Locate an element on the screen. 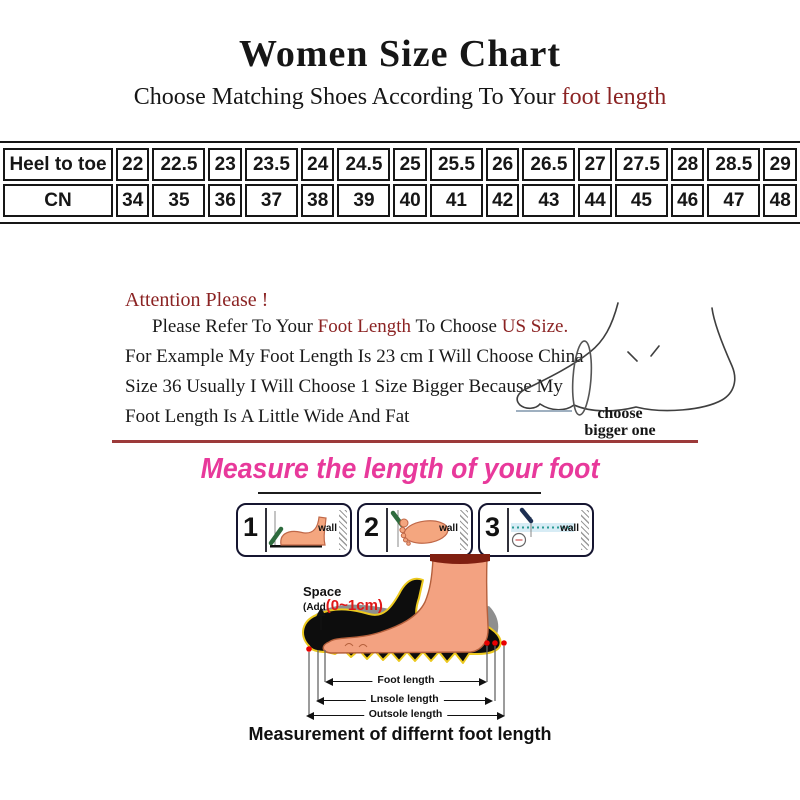 This screenshot has height=800, width=800. attention-foot-length-highlight: Foot Length is located at coordinates (364, 326).